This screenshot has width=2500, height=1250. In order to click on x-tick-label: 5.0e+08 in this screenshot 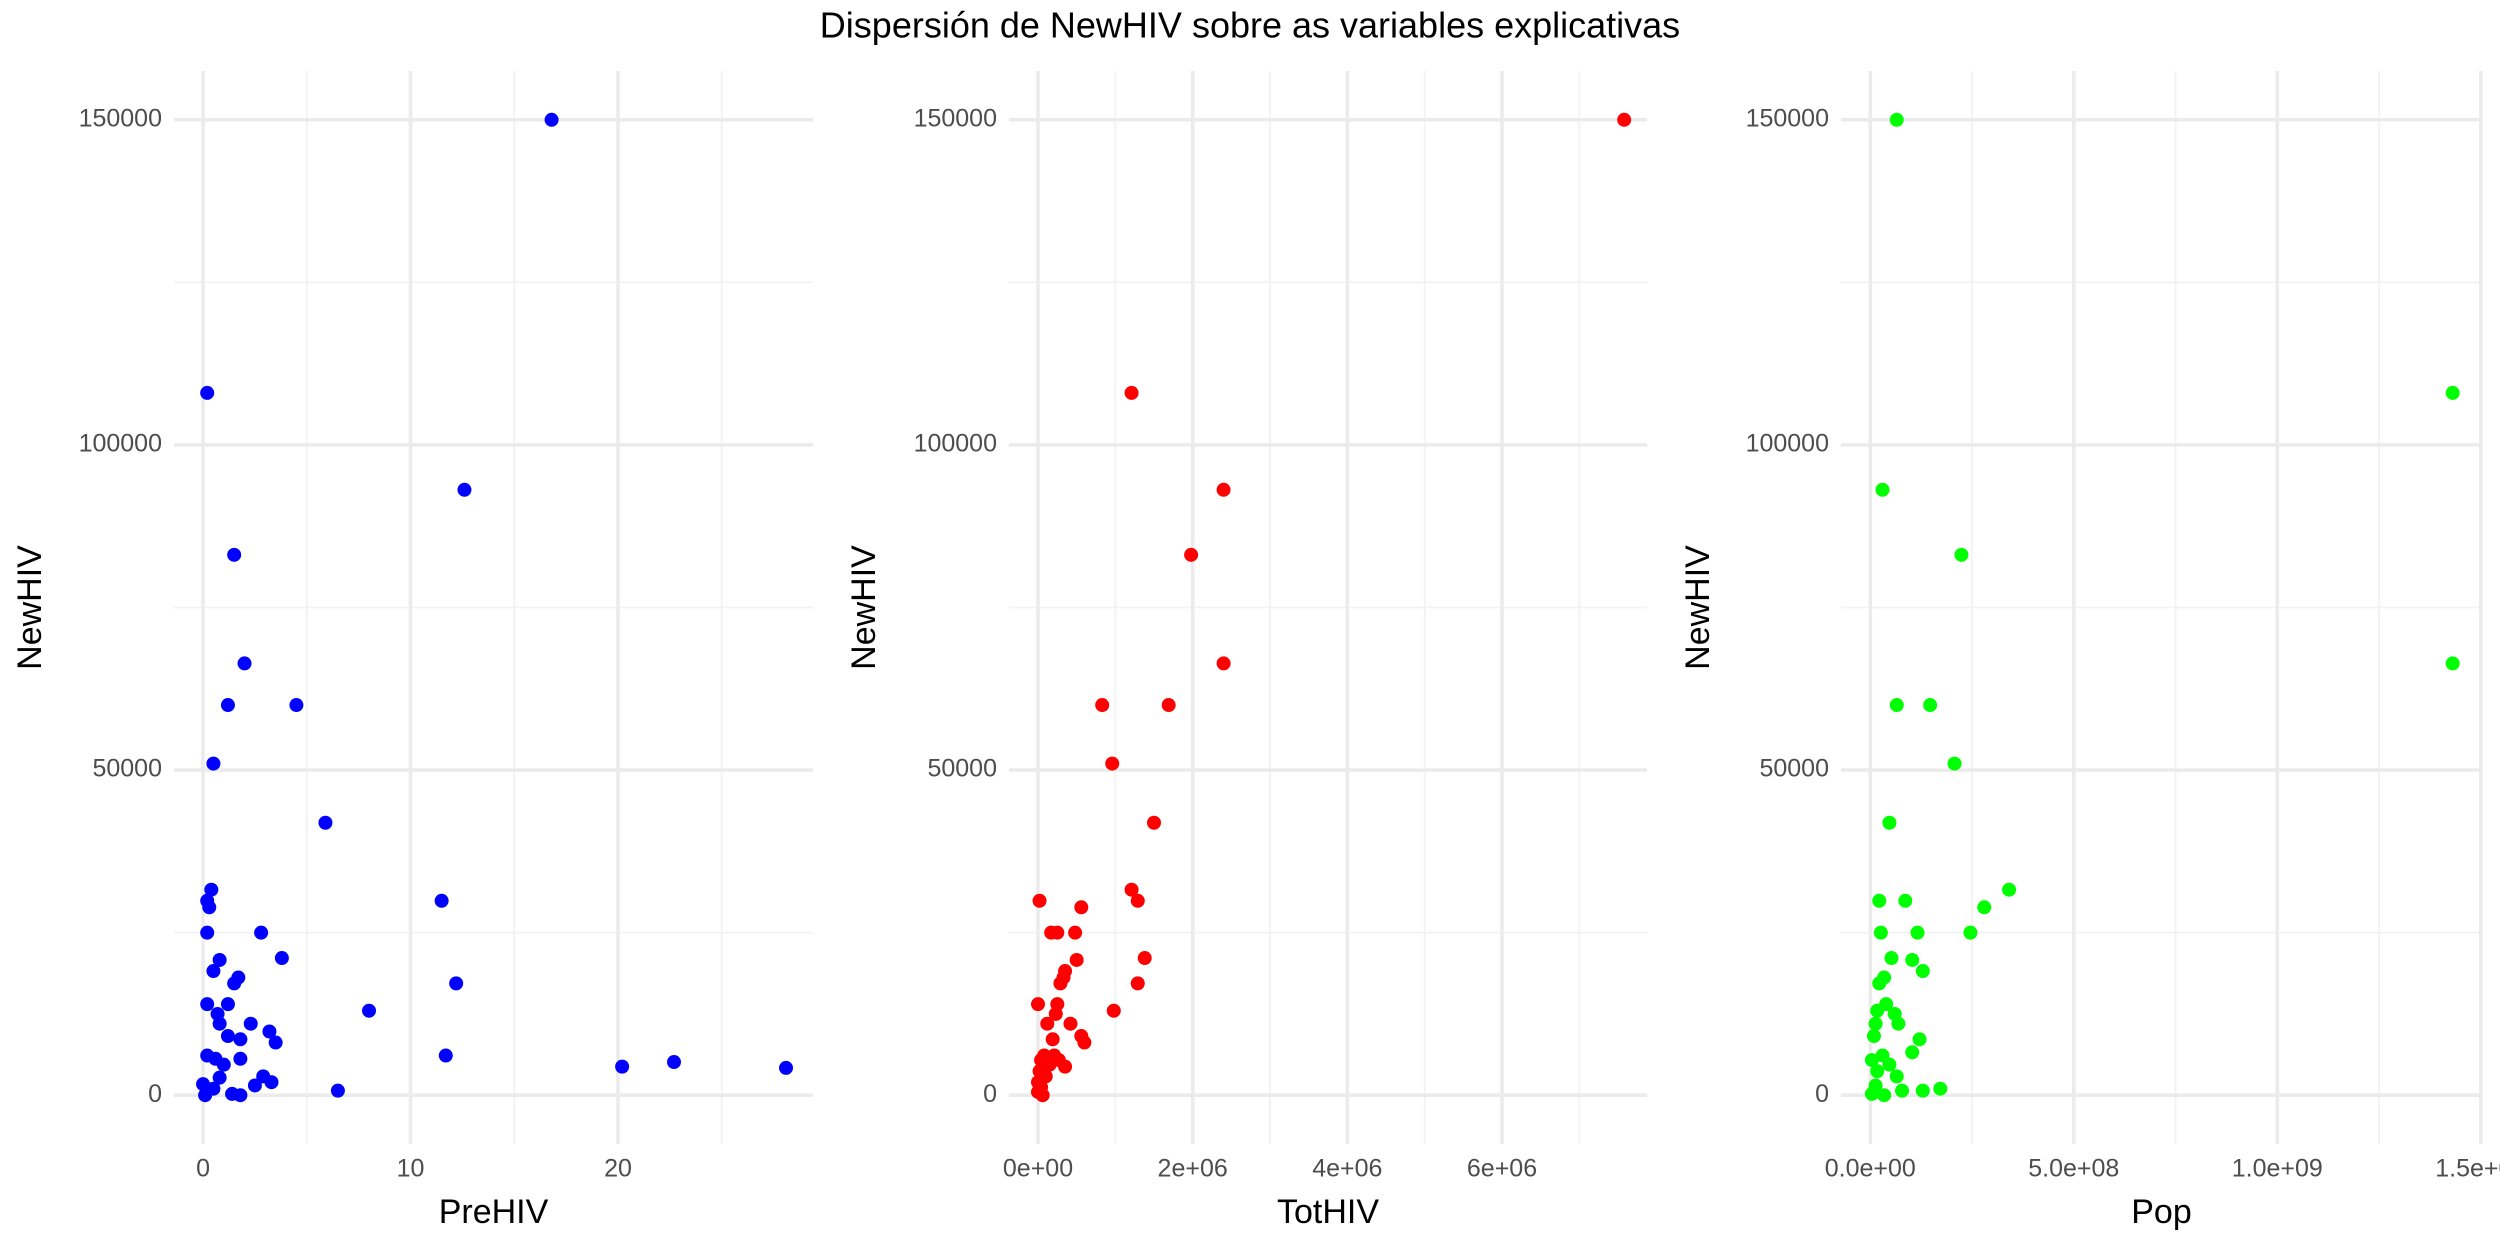, I will do `click(2073, 1169)`.